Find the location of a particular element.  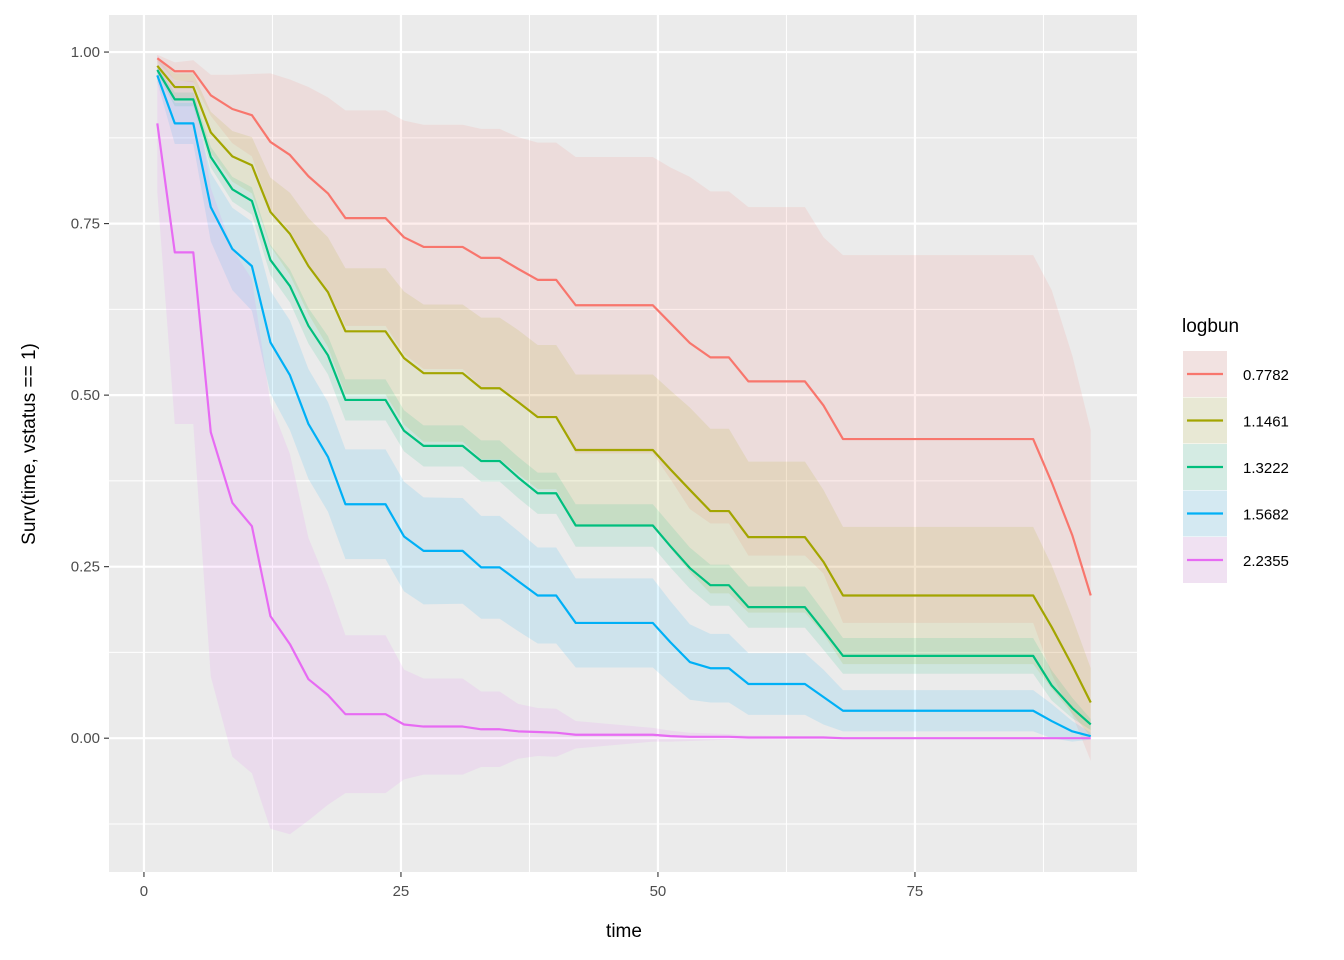

legend-label: 1.3222 is located at coordinates (1266, 468).